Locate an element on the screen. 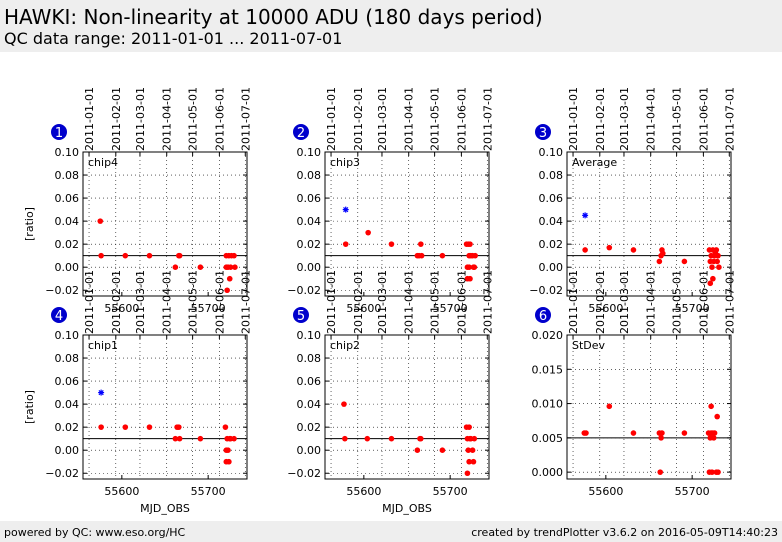 This screenshot has height=542, width=782. y-tick-label: 0.010 is located at coordinates (548, 404).